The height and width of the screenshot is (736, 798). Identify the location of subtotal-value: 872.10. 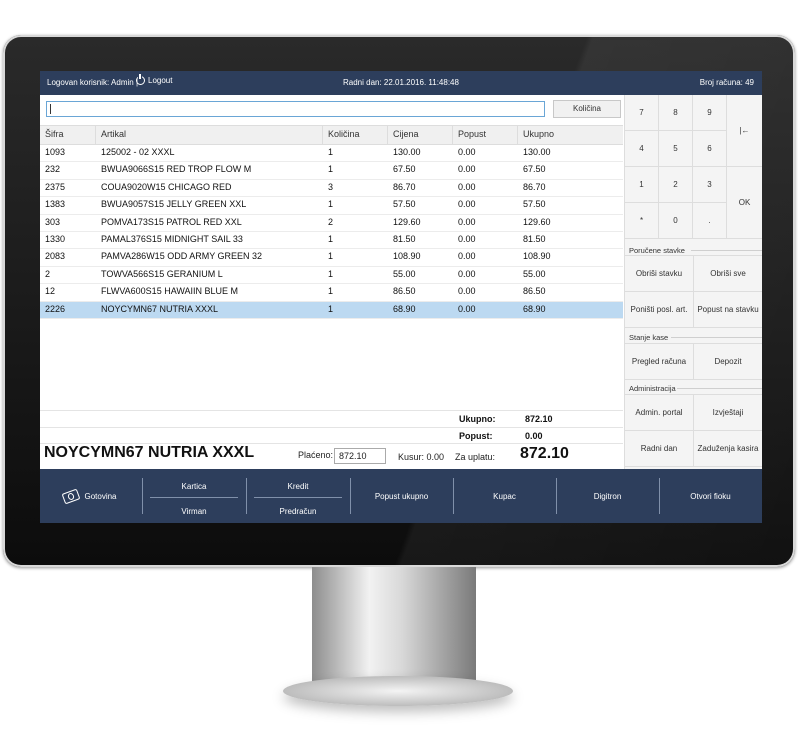
(539, 419).